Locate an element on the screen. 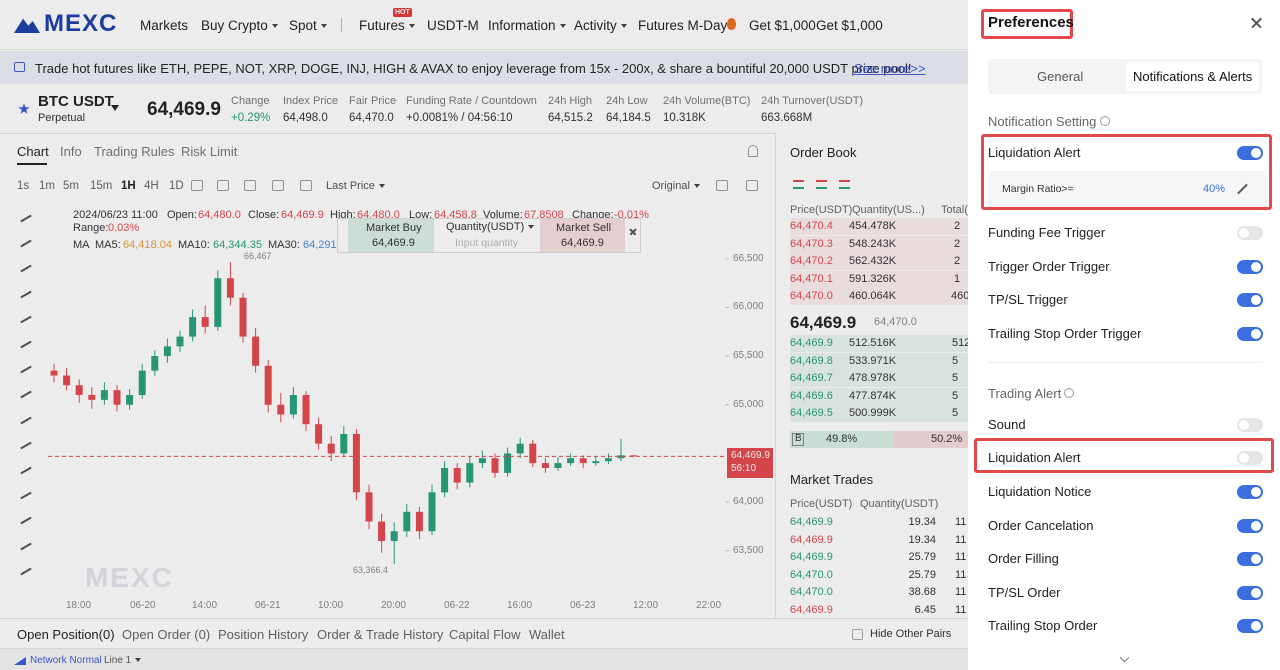 This screenshot has width=1280, height=670. setting-label: Trigger Order Trigger is located at coordinates (1049, 266).